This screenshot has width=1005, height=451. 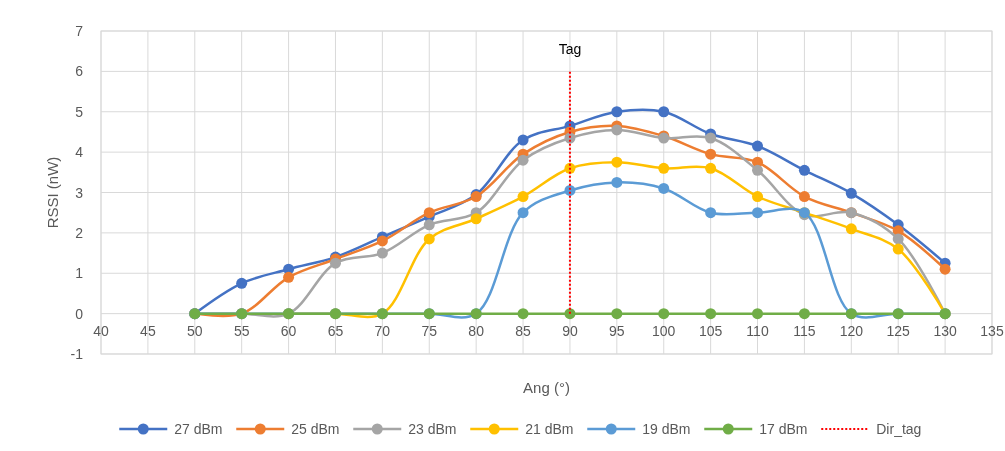 What do you see at coordinates (79, 192) in the screenshot?
I see `y-tick-label: 3` at bounding box center [79, 192].